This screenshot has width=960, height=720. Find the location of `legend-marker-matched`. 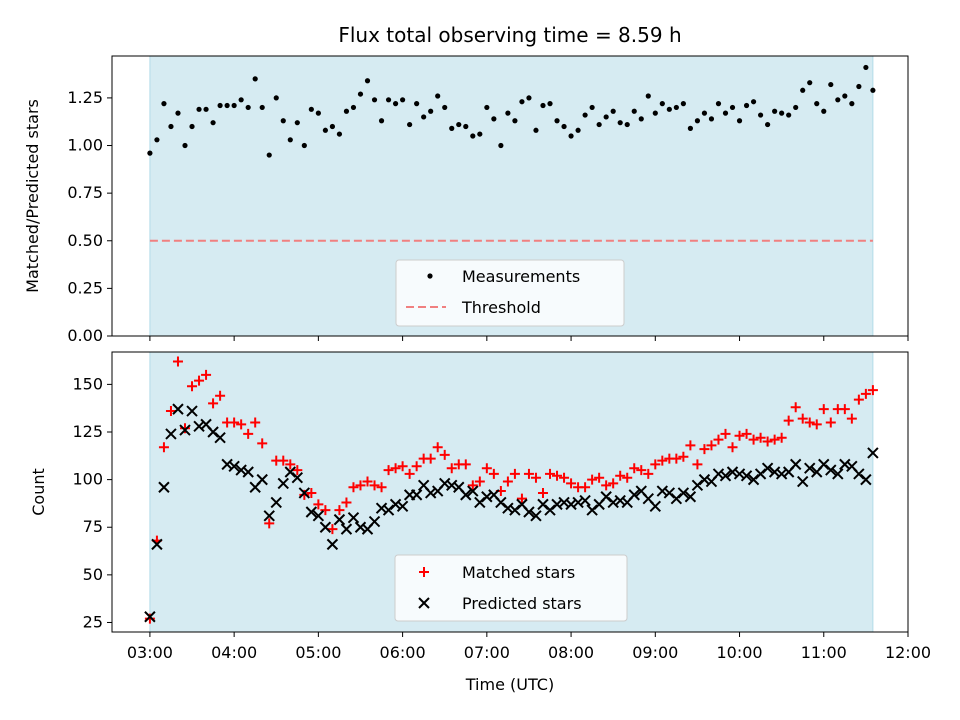

legend-marker-matched is located at coordinates (424, 572).